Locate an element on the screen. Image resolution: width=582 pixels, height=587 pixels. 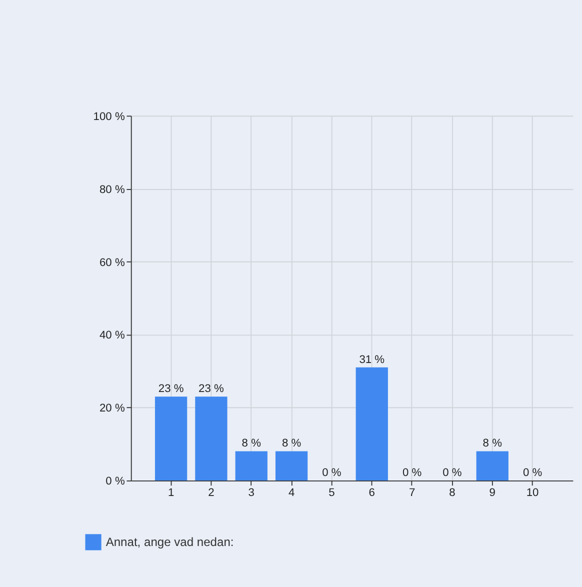
x-tick-label: 10 is located at coordinates (532, 492).